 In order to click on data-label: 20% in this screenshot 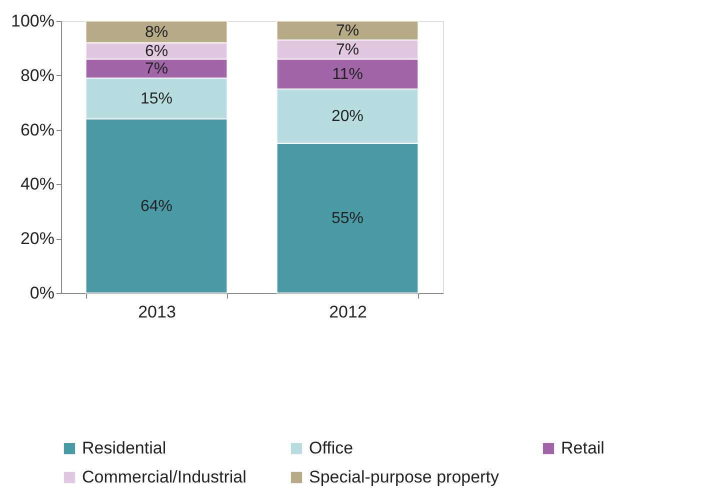, I will do `click(347, 117)`.